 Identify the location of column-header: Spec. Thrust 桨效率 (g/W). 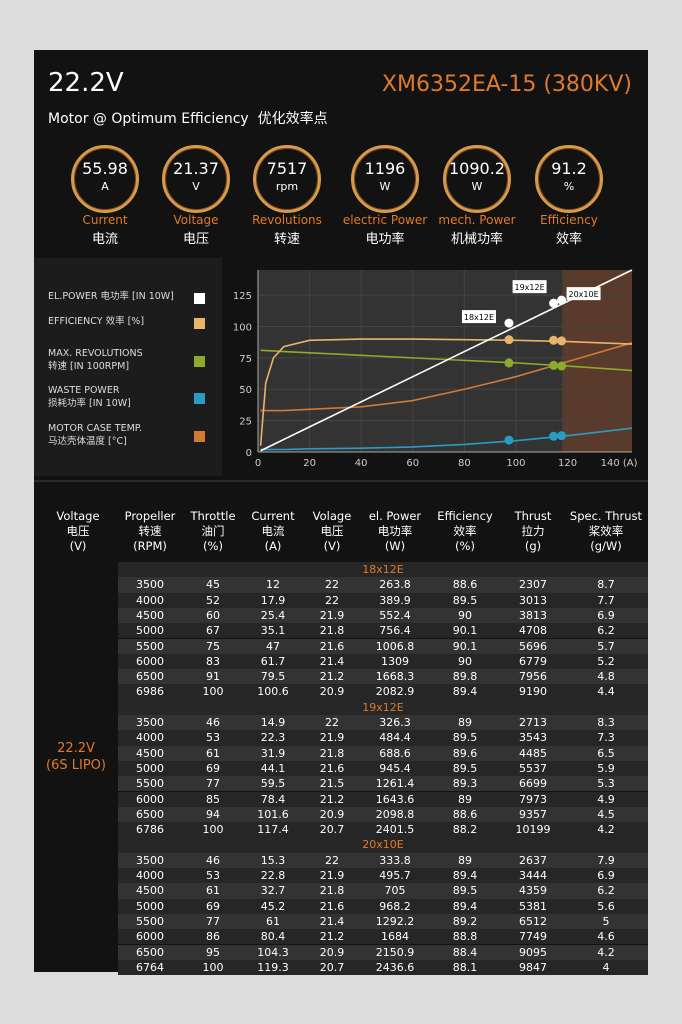
(606, 531).